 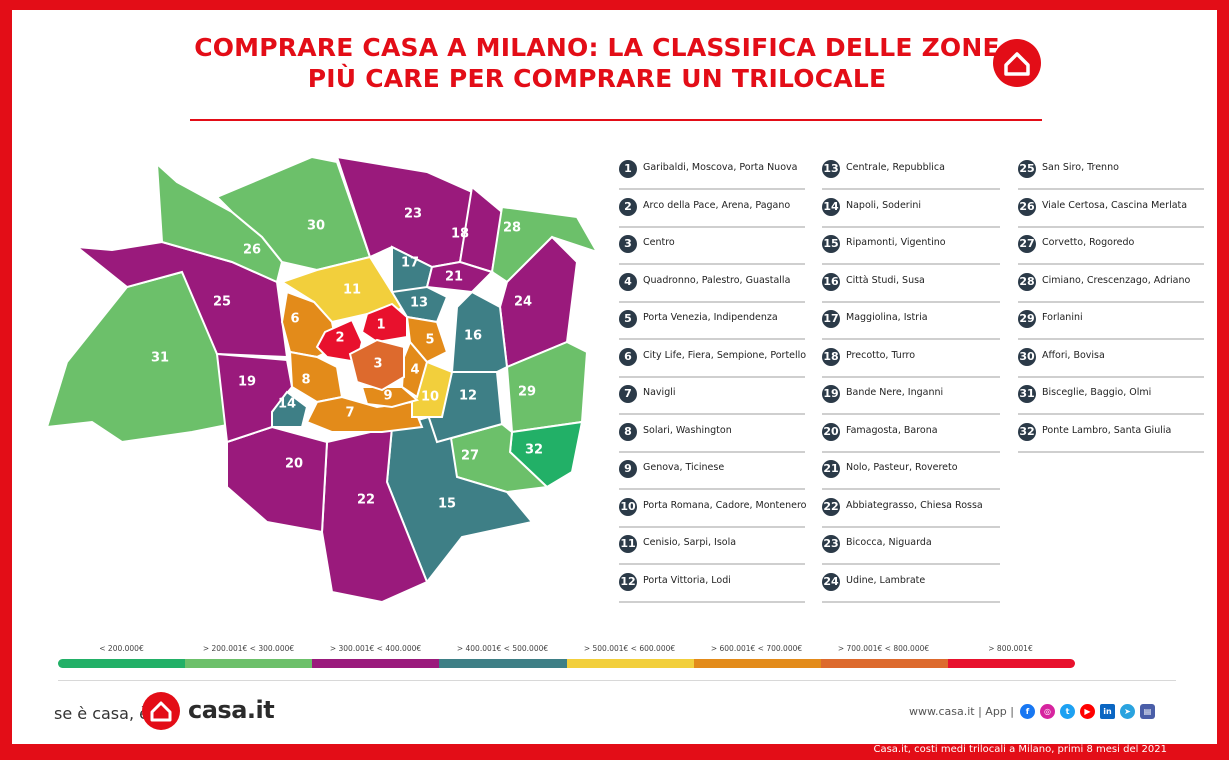 What do you see at coordinates (628, 581) in the screenshot?
I see `legend-number-badge: 12` at bounding box center [628, 581].